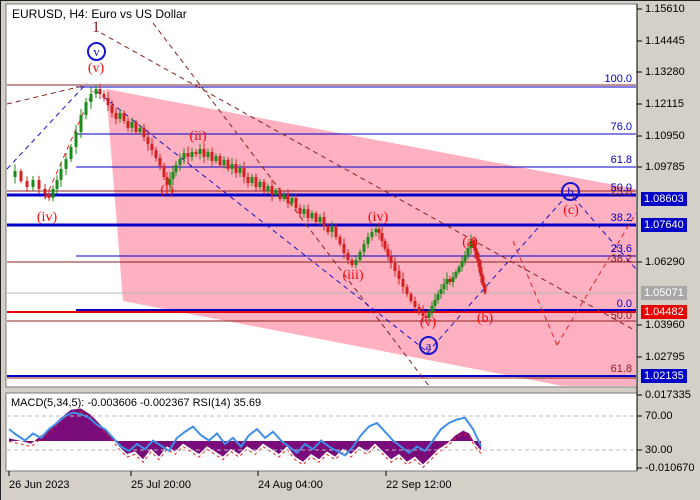 This screenshot has height=500, width=700. I want to click on elliott-wave-label: (c), so click(571, 210).